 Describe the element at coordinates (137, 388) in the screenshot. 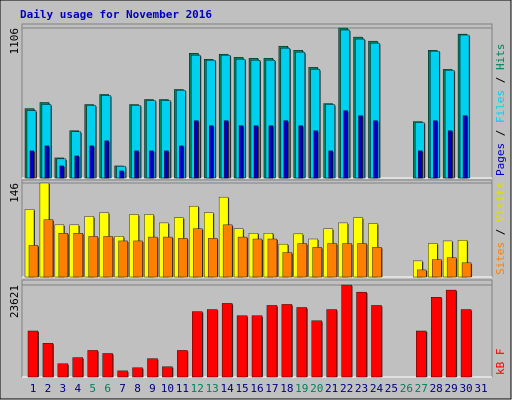

I see `x-tick-label: 8` at that location.